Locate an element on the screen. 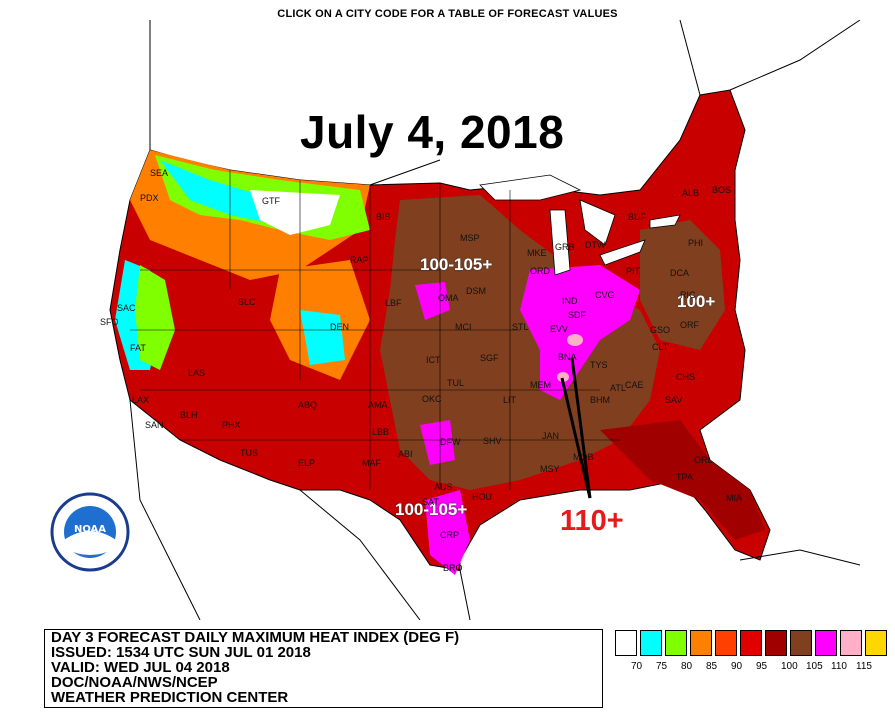  legend-tick-label: 105 is located at coordinates (814, 666).